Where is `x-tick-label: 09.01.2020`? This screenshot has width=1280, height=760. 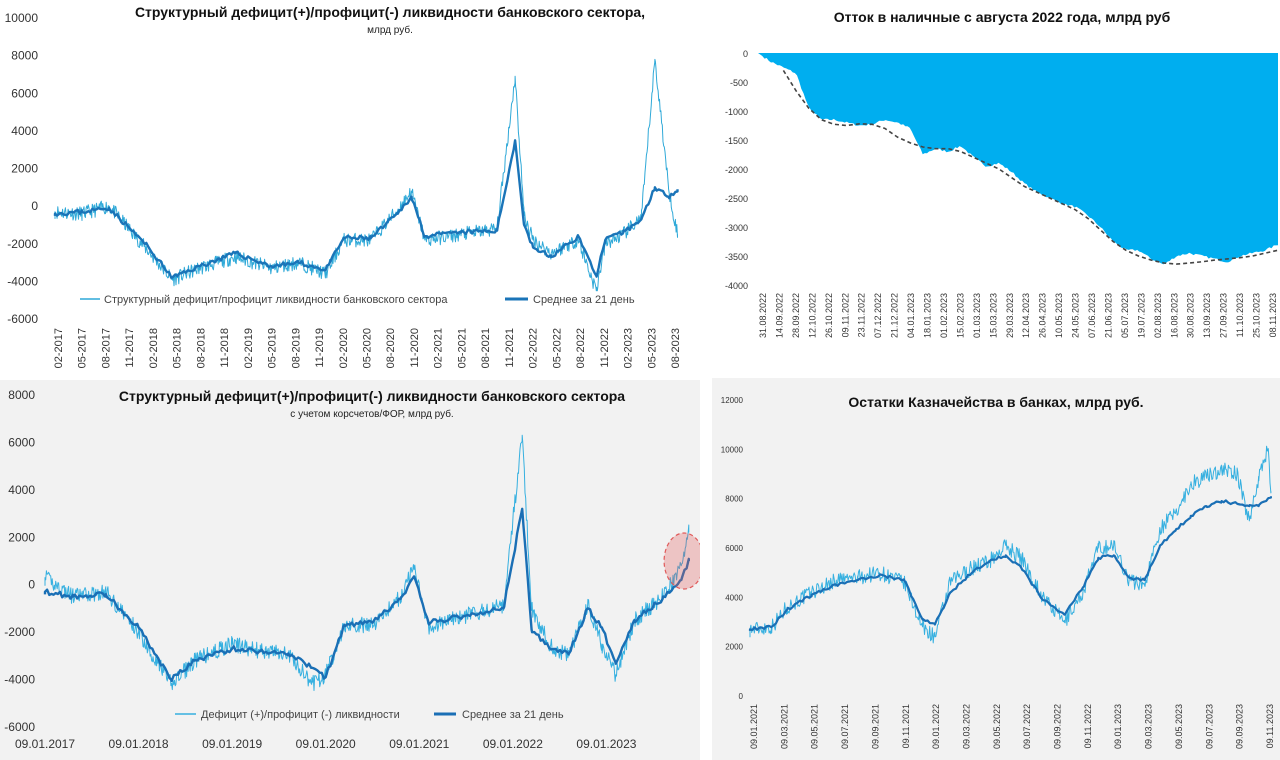
x-tick-label: 09.01.2020 is located at coordinates (326, 744).